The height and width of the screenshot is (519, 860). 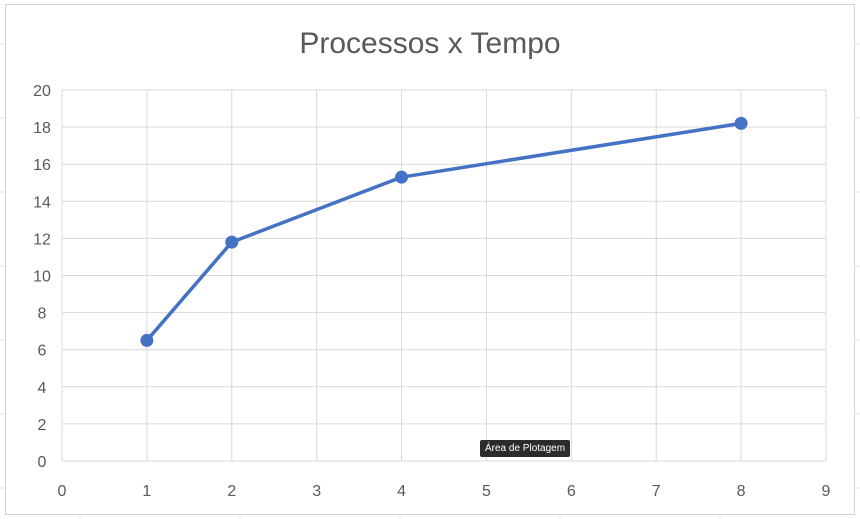 What do you see at coordinates (231, 491) in the screenshot?
I see `x-tick-label: 2` at bounding box center [231, 491].